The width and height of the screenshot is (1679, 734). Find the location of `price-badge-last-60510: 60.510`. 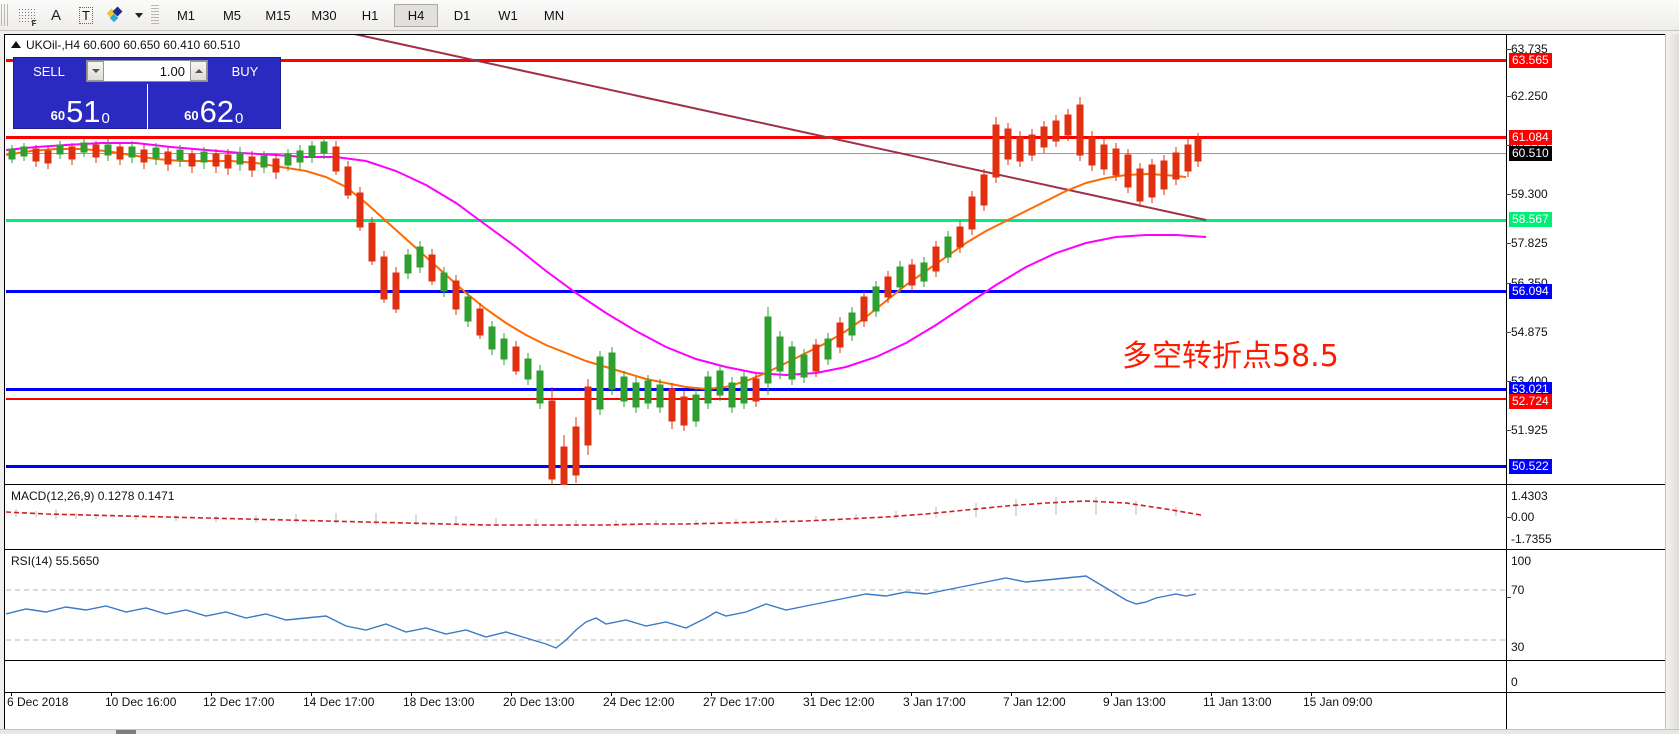

price-badge-last-60510: 60.510 is located at coordinates (1530, 153).